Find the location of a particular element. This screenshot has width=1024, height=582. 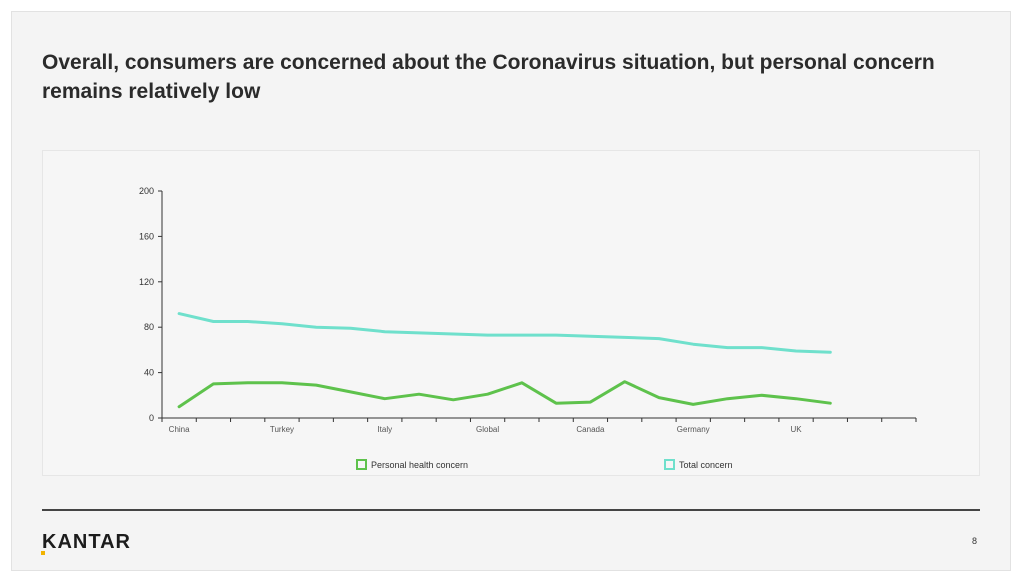

x-tick-label: Global is located at coordinates (487, 429).